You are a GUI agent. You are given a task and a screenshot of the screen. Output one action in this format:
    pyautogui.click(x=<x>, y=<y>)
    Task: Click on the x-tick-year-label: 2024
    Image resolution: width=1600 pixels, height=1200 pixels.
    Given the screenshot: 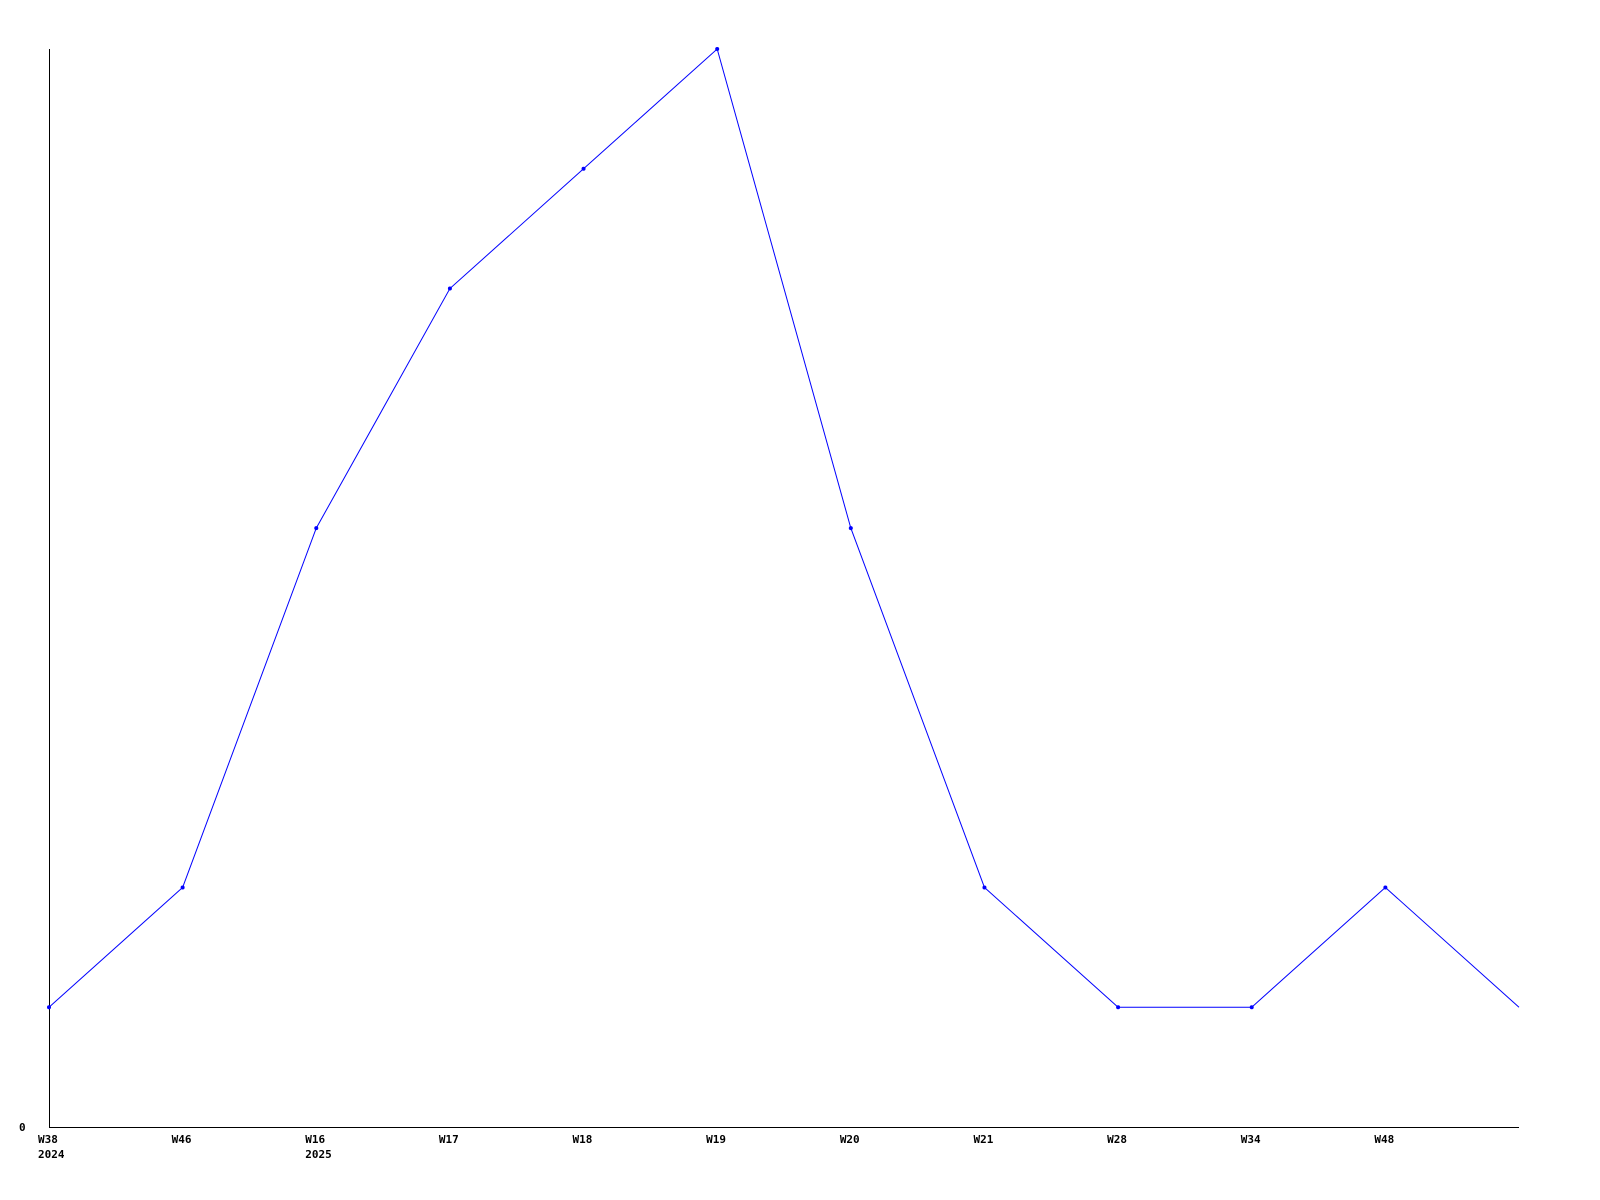 What is the action you would take?
    pyautogui.click(x=51, y=1154)
    